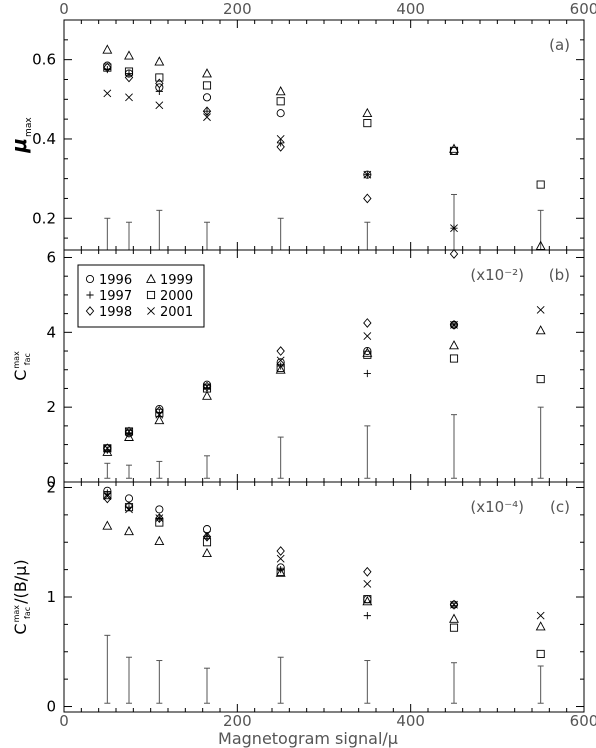 The width and height of the screenshot is (596, 748). I want to click on y-tick-label: 0, so click(51, 707).